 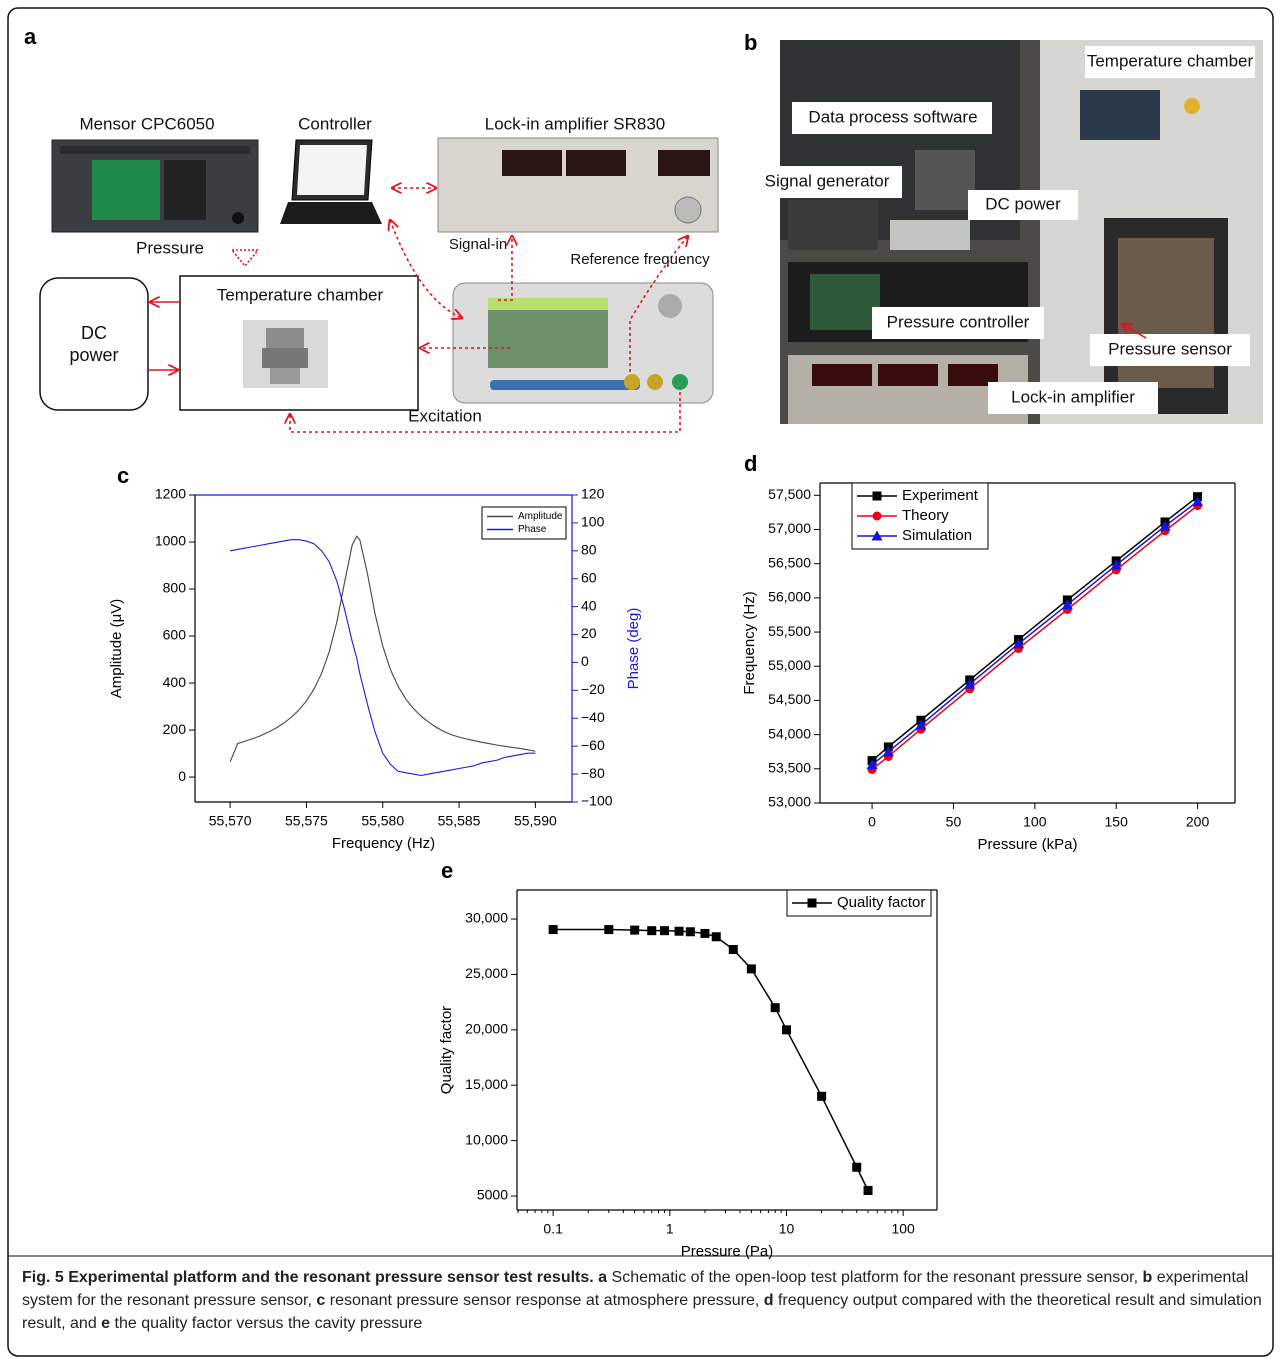 I want to click on y2-tick-label: 40, so click(x=589, y=605).